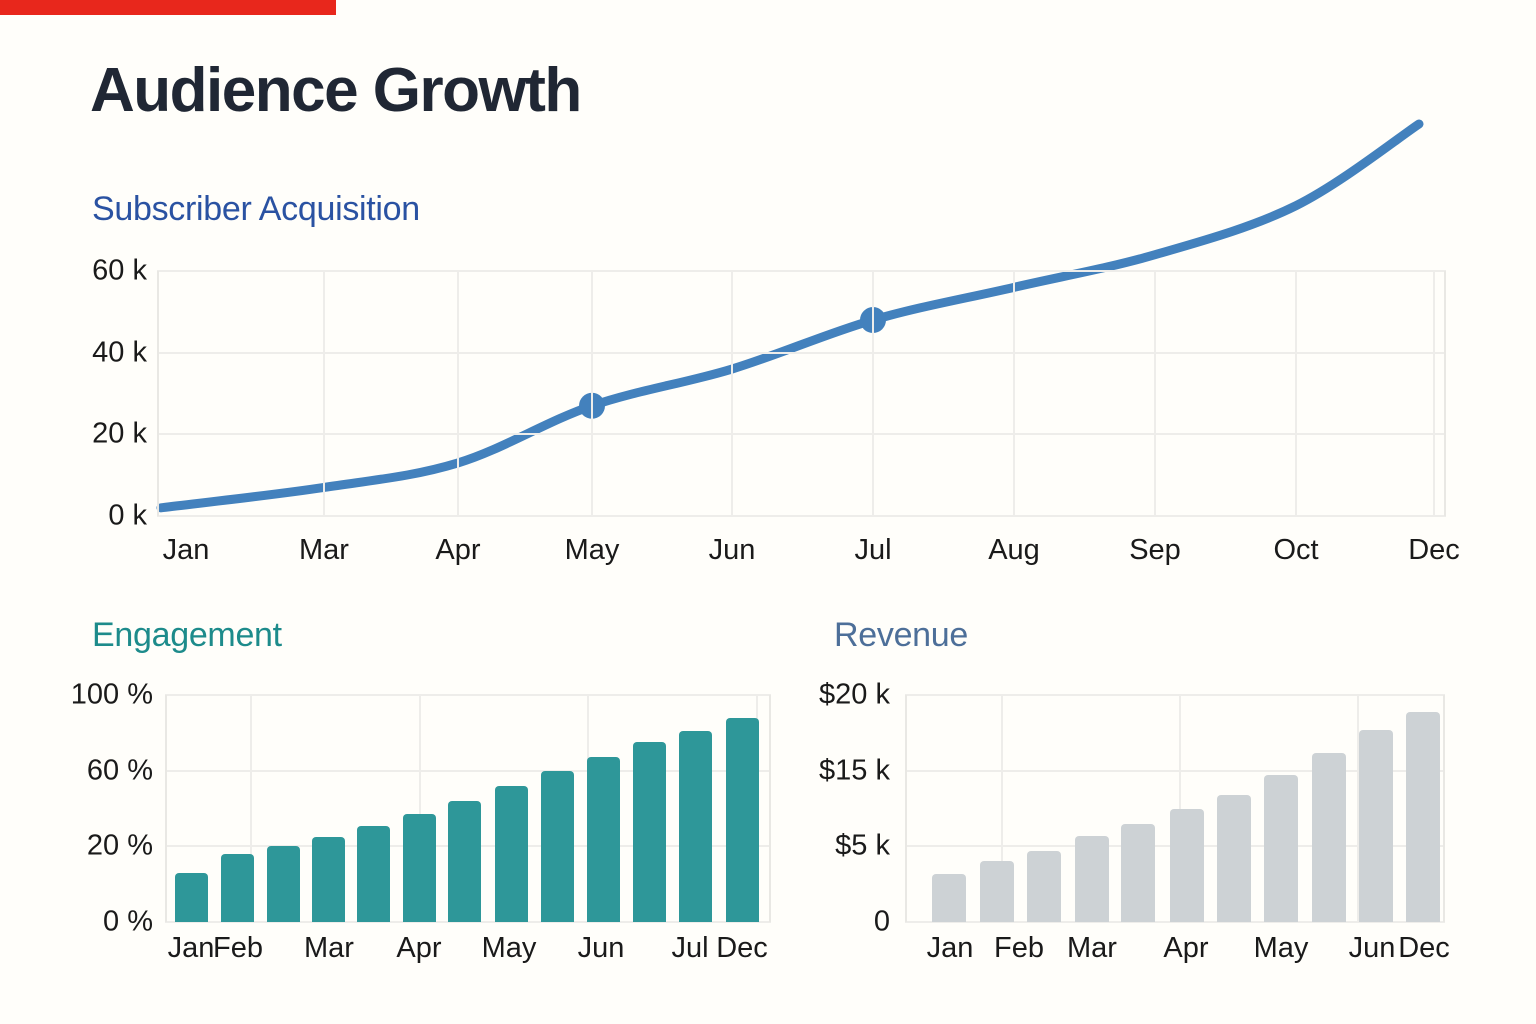 This screenshot has width=1536, height=1024. Describe the element at coordinates (854, 694) in the screenshot. I see `y-axis-tick-label: $20 k` at that location.